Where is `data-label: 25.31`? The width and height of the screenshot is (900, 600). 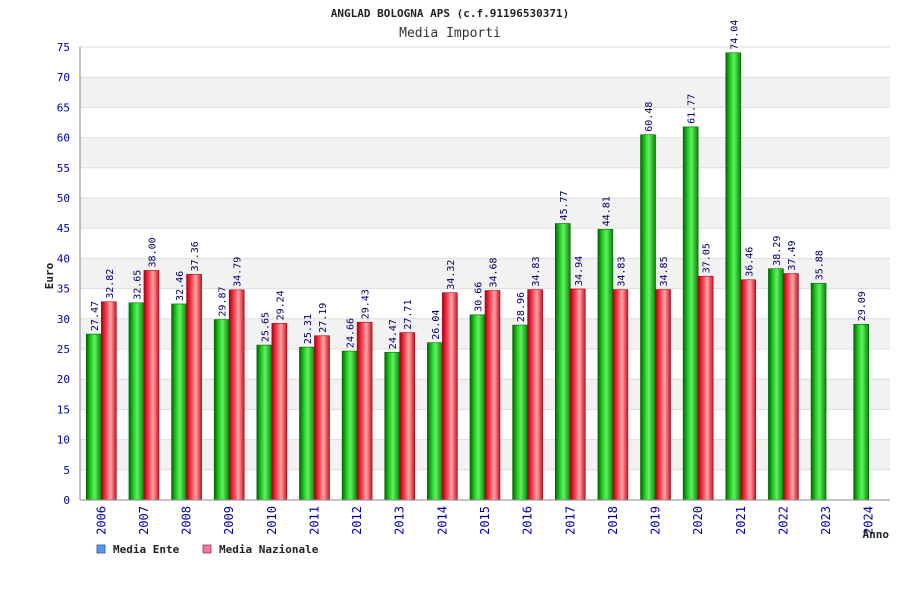
data-label: 25.31 is located at coordinates (308, 329).